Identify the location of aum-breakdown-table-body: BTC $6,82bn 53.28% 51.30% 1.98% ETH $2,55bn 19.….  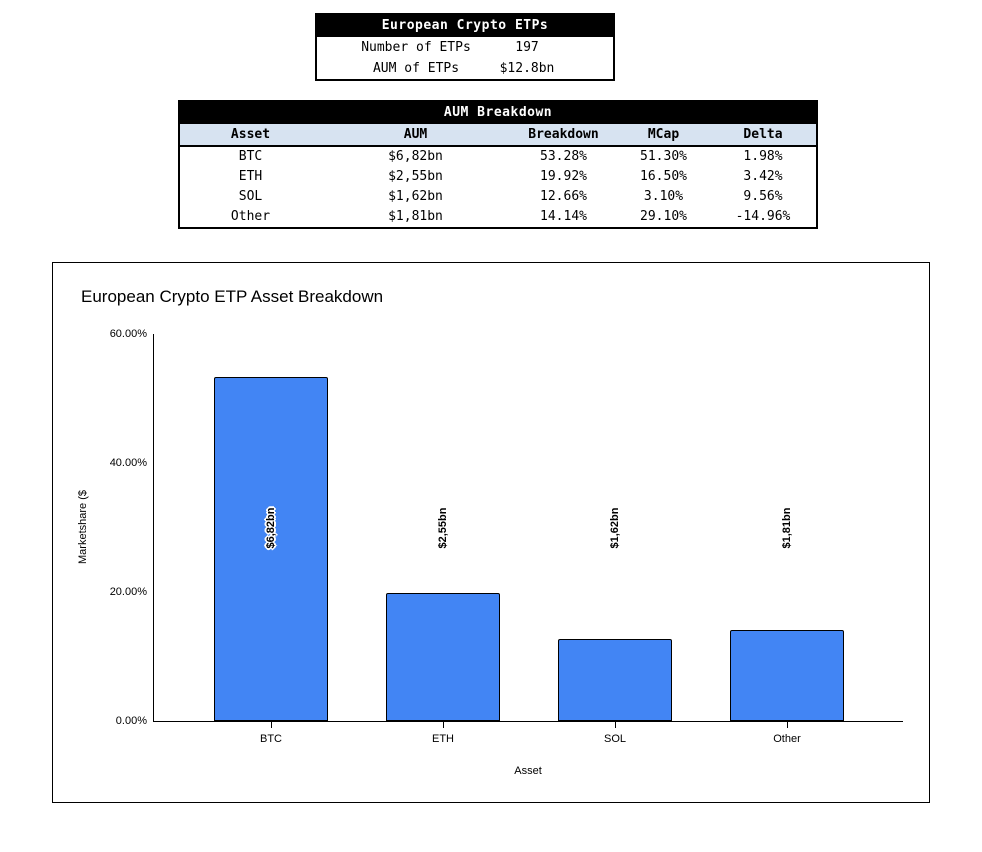
(498, 187).